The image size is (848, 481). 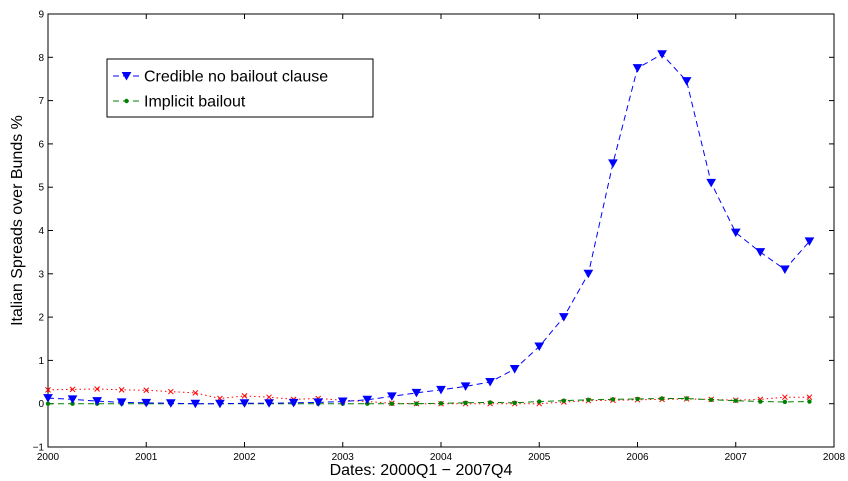 I want to click on x-axis-label: Dates: 2000Q1 − 2007Q4, so click(x=421, y=470).